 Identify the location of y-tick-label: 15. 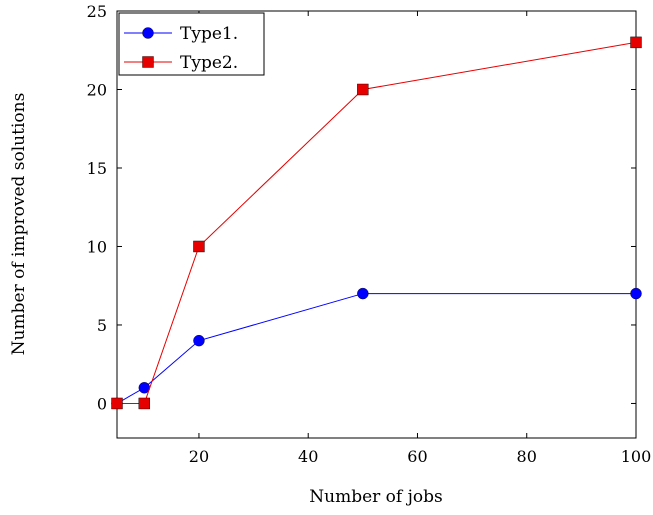
(97, 168).